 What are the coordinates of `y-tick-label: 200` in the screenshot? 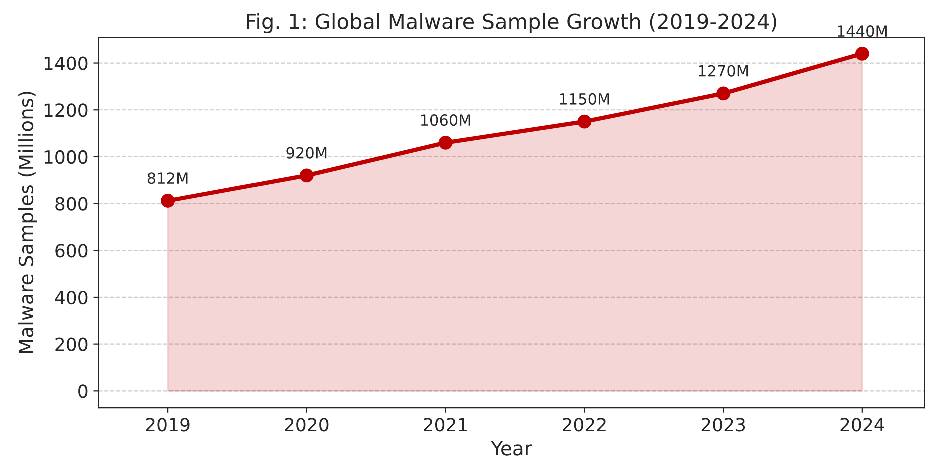 It's located at (72, 345).